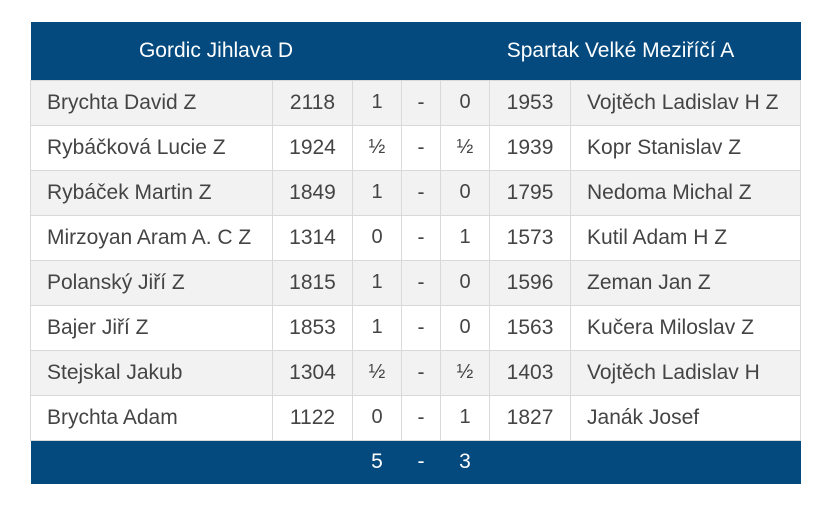  Describe the element at coordinates (151, 372) in the screenshot. I see `home-player-name: Stejskal Jakub` at that location.